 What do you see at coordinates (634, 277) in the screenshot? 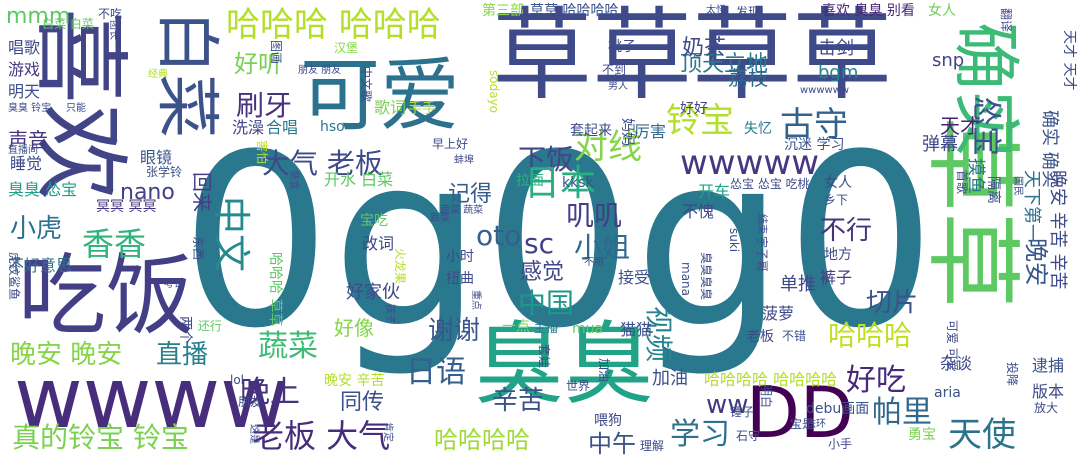
I see `word-jieshou: 接受` at bounding box center [634, 277].